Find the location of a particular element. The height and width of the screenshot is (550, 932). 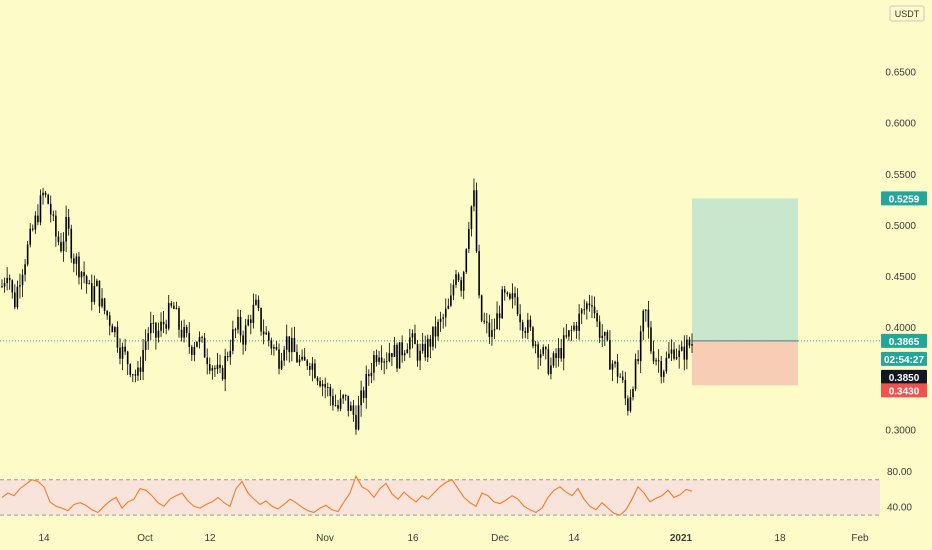

last-price-badge-bg is located at coordinates (904, 340).